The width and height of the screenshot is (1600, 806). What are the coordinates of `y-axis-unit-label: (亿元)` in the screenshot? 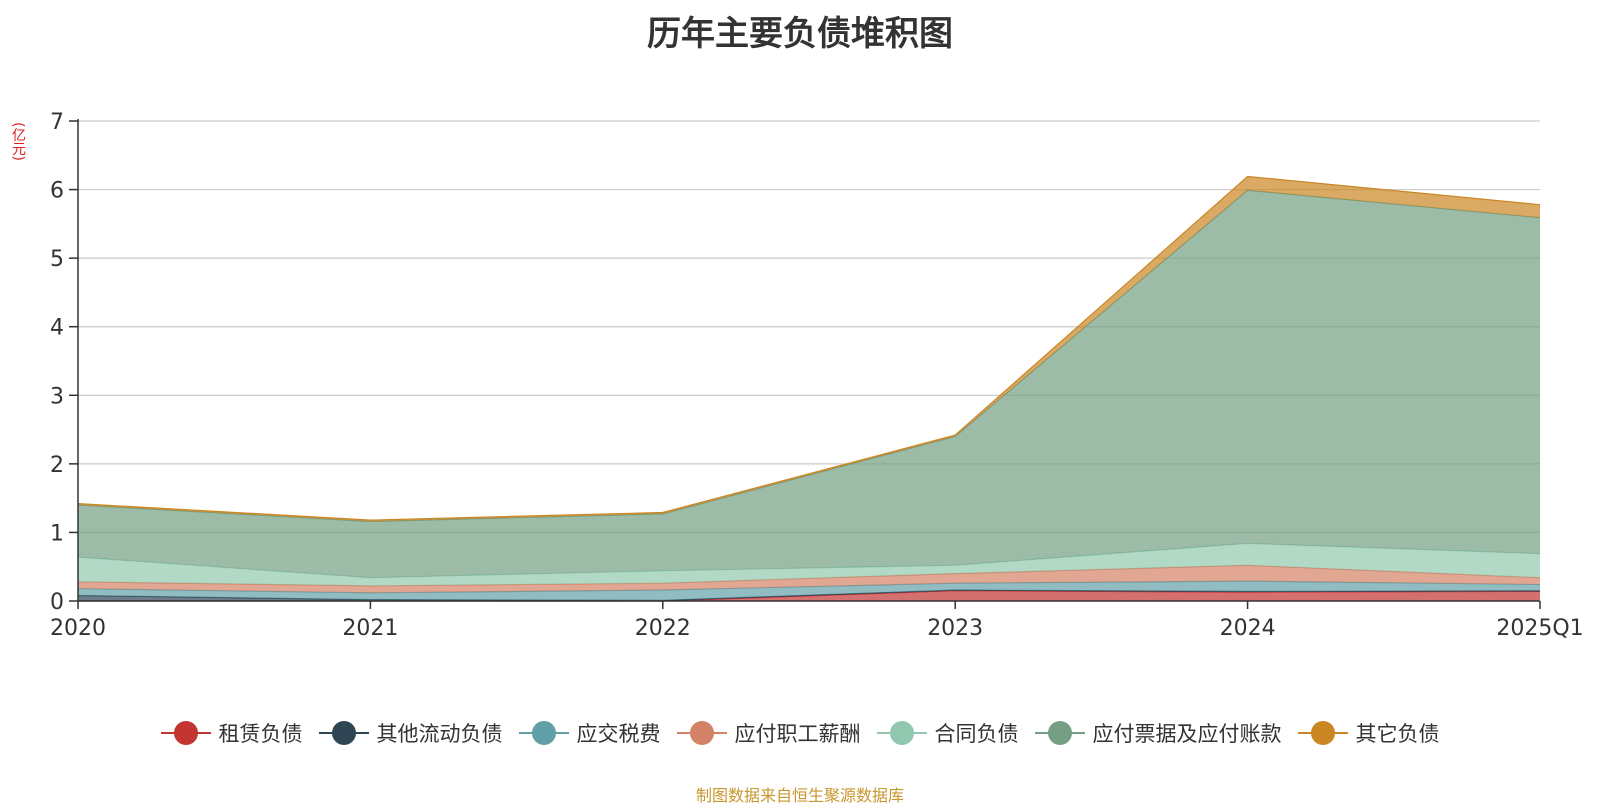 It's located at (18, 141).